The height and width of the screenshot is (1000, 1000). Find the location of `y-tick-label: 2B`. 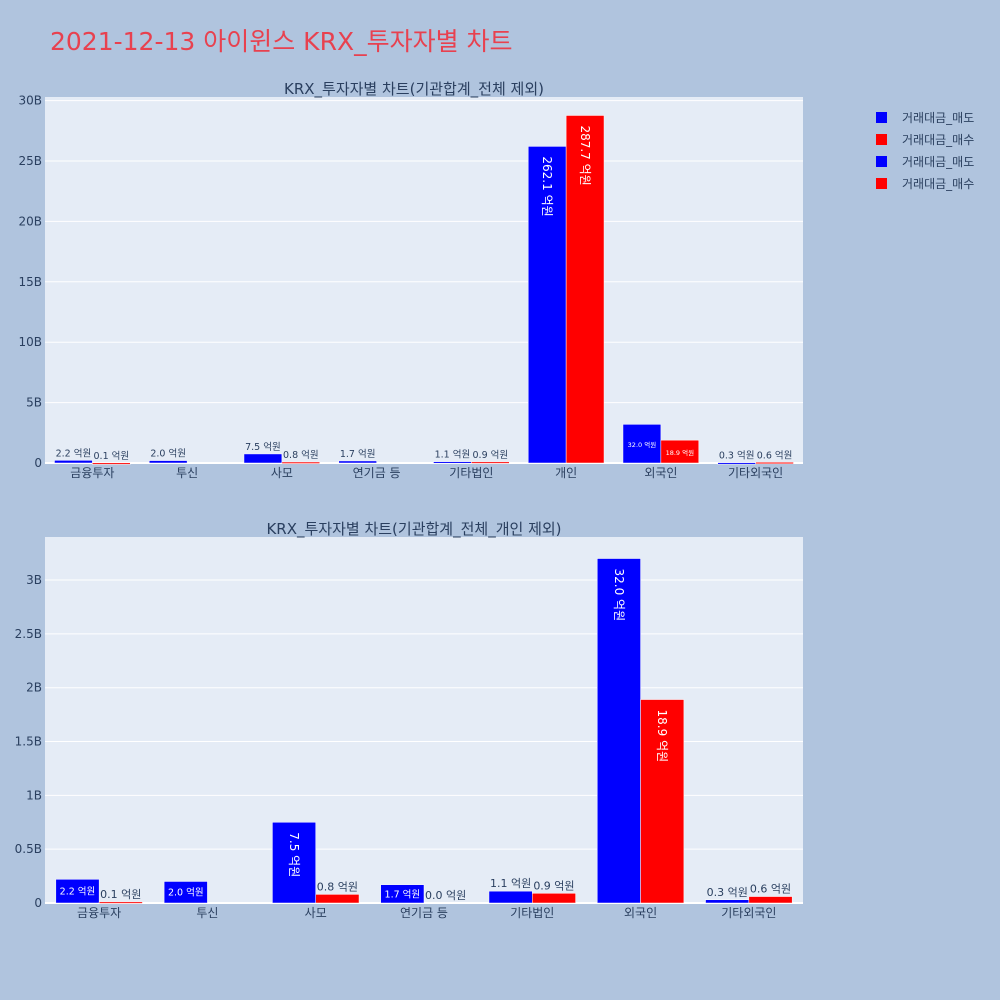

y-tick-label: 2B is located at coordinates (34, 688).